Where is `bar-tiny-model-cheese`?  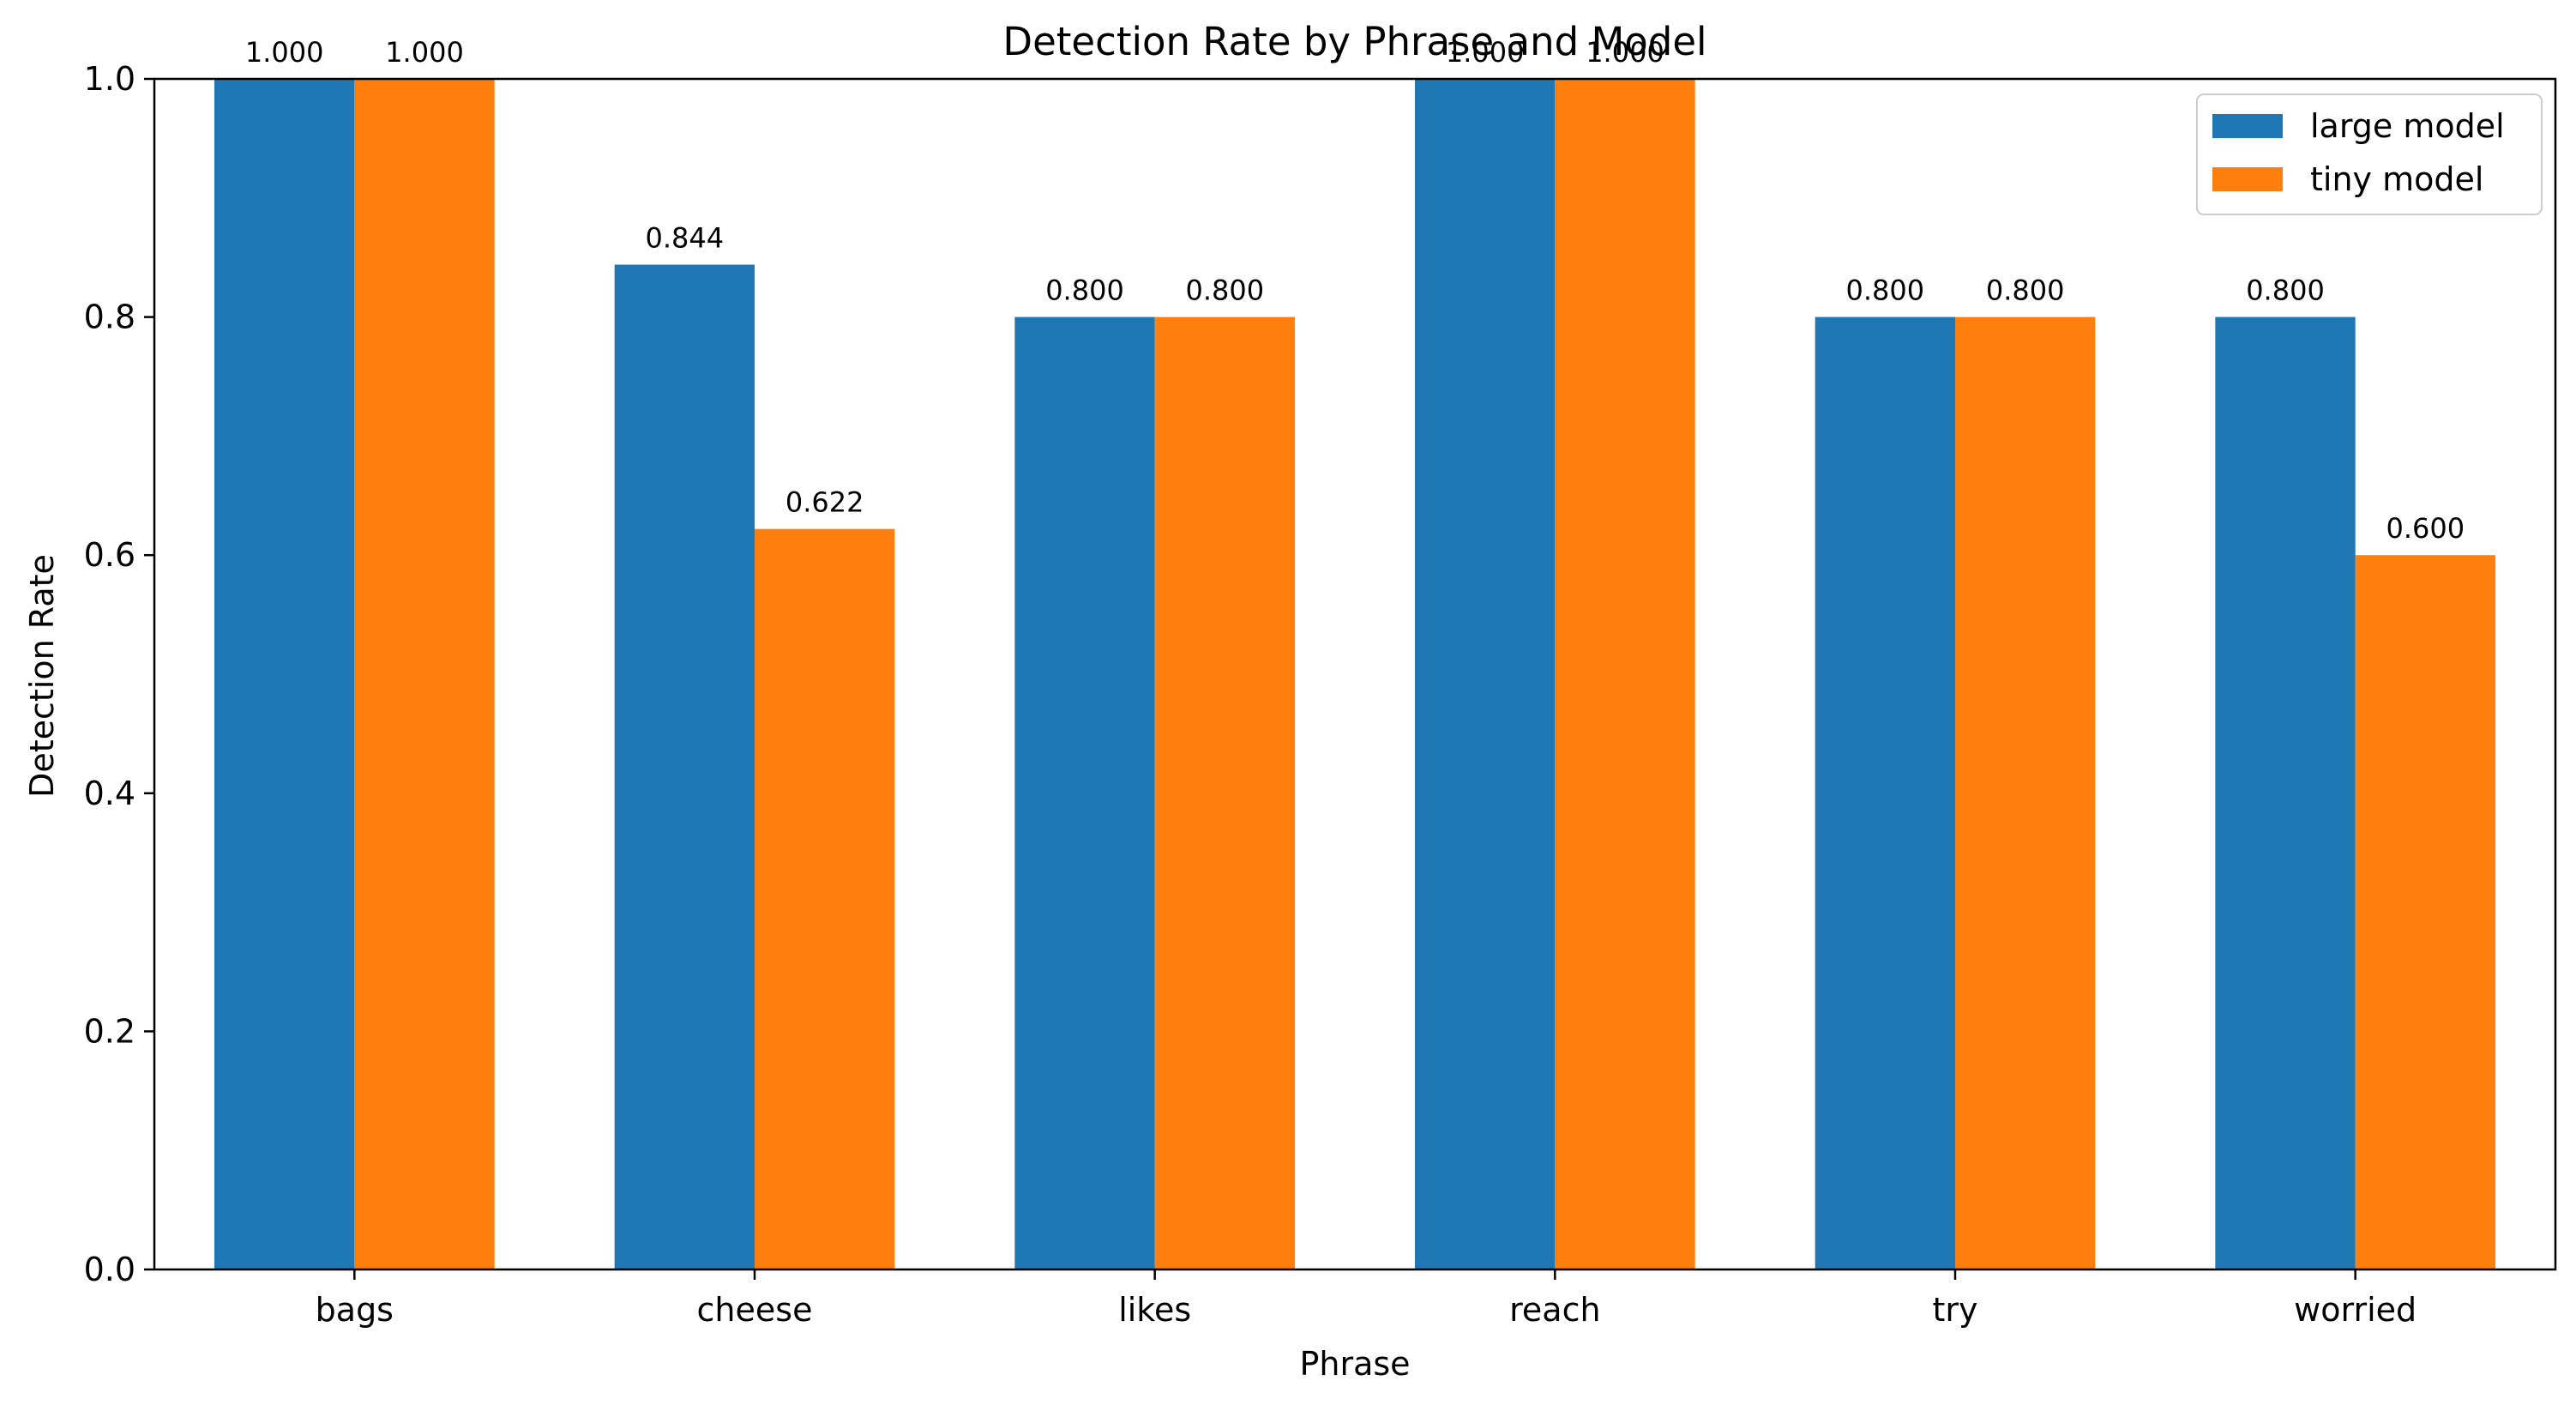
bar-tiny-model-cheese is located at coordinates (825, 898).